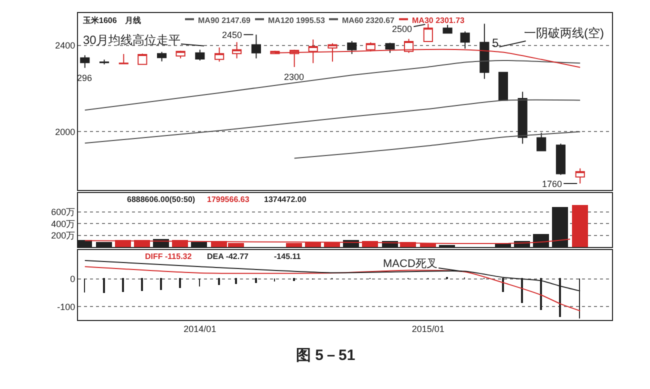 This screenshot has height=389, width=650. What do you see at coordinates (326, 355) in the screenshot?
I see `caption: 图 5－51` at bounding box center [326, 355].